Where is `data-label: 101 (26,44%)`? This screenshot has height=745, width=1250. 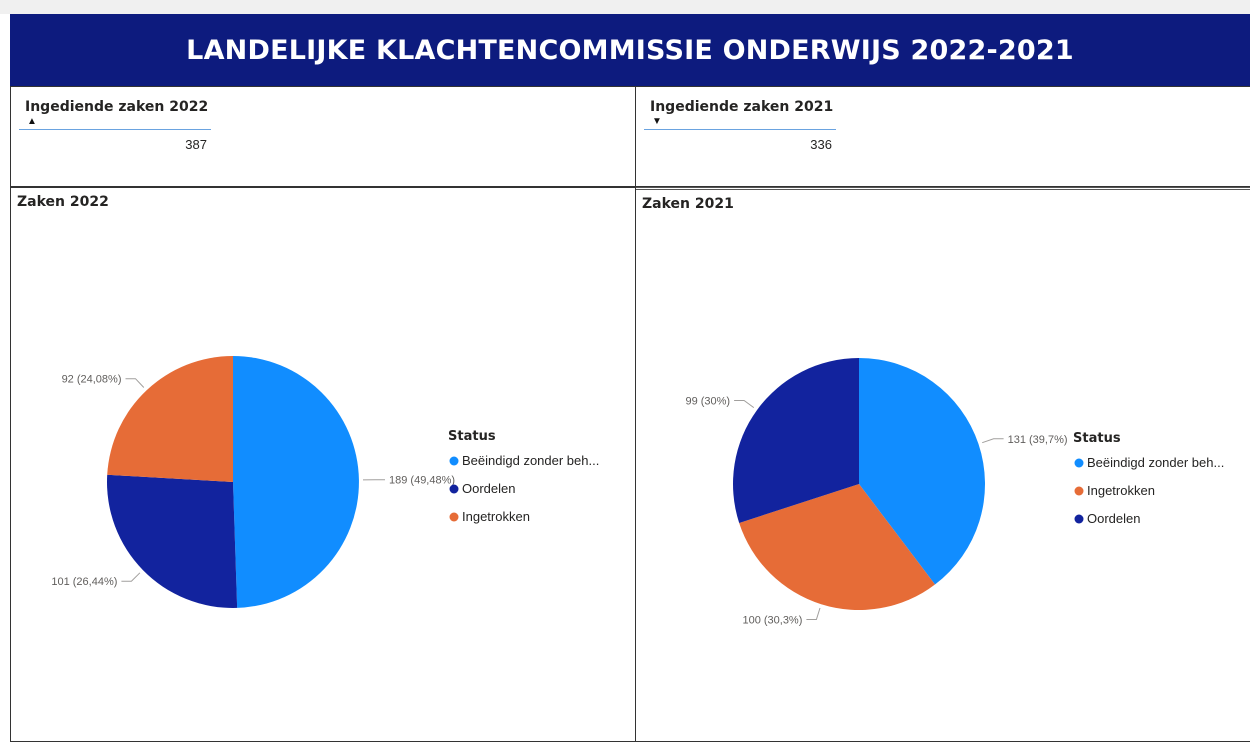
data-label: 101 (26,44%) is located at coordinates (84, 582).